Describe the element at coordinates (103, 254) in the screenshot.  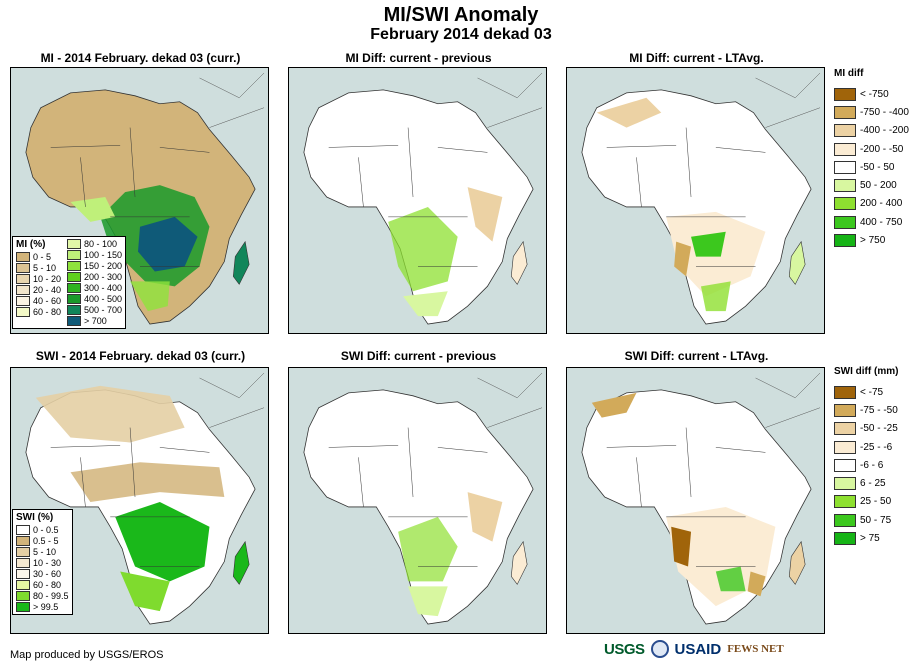
I see `legend-label: 100 - 150` at that location.